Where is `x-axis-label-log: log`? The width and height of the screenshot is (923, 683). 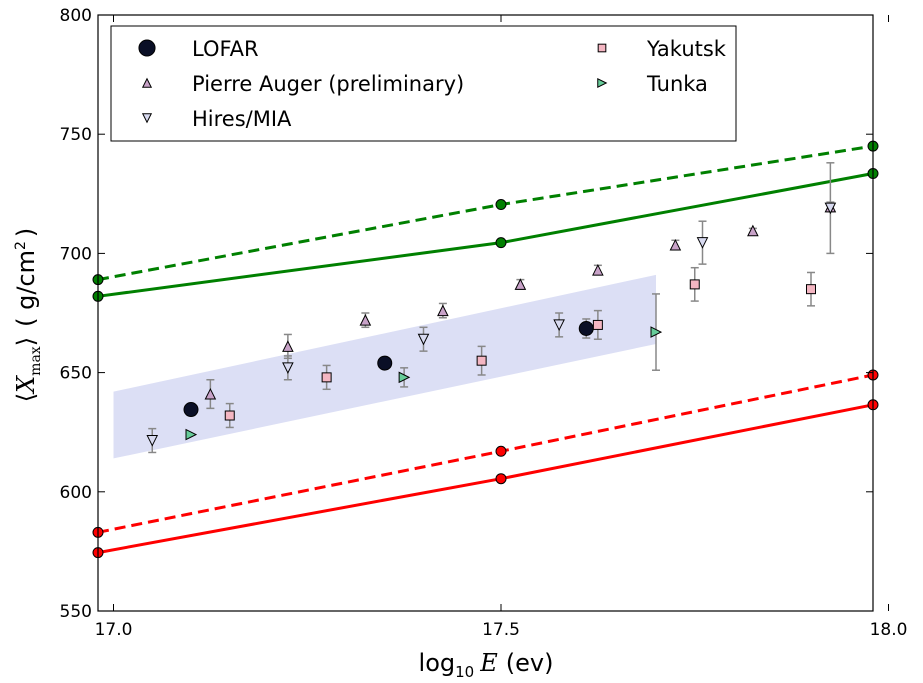
x-axis-label-log: log is located at coordinates (437, 663).